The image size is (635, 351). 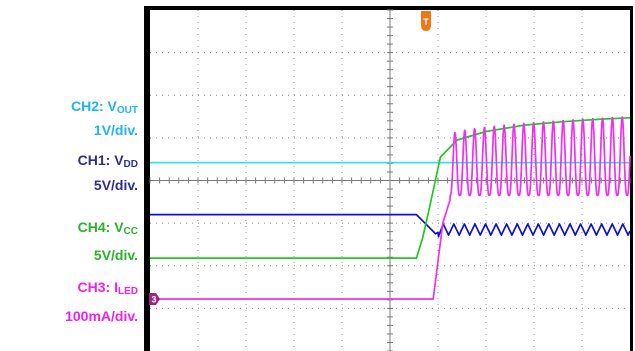 I want to click on legend-ch3-title: CH3: ILED, so click(x=107, y=288).